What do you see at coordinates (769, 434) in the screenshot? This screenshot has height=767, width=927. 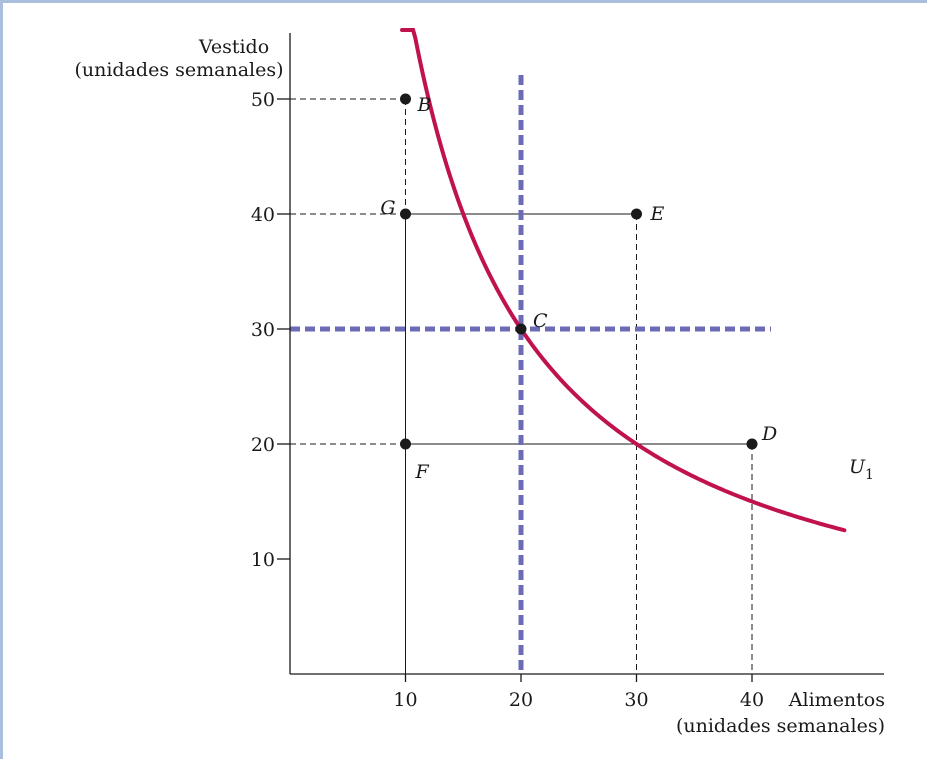 I see `point-label-D: D` at bounding box center [769, 434].